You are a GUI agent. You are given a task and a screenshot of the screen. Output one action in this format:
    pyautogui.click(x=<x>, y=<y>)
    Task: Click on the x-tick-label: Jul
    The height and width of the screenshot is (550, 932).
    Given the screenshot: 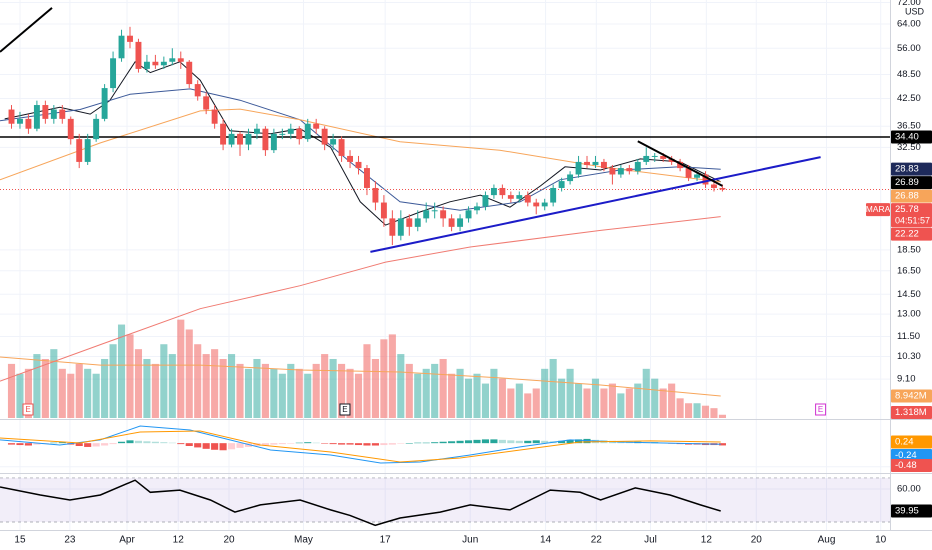 What is the action you would take?
    pyautogui.click(x=650, y=540)
    